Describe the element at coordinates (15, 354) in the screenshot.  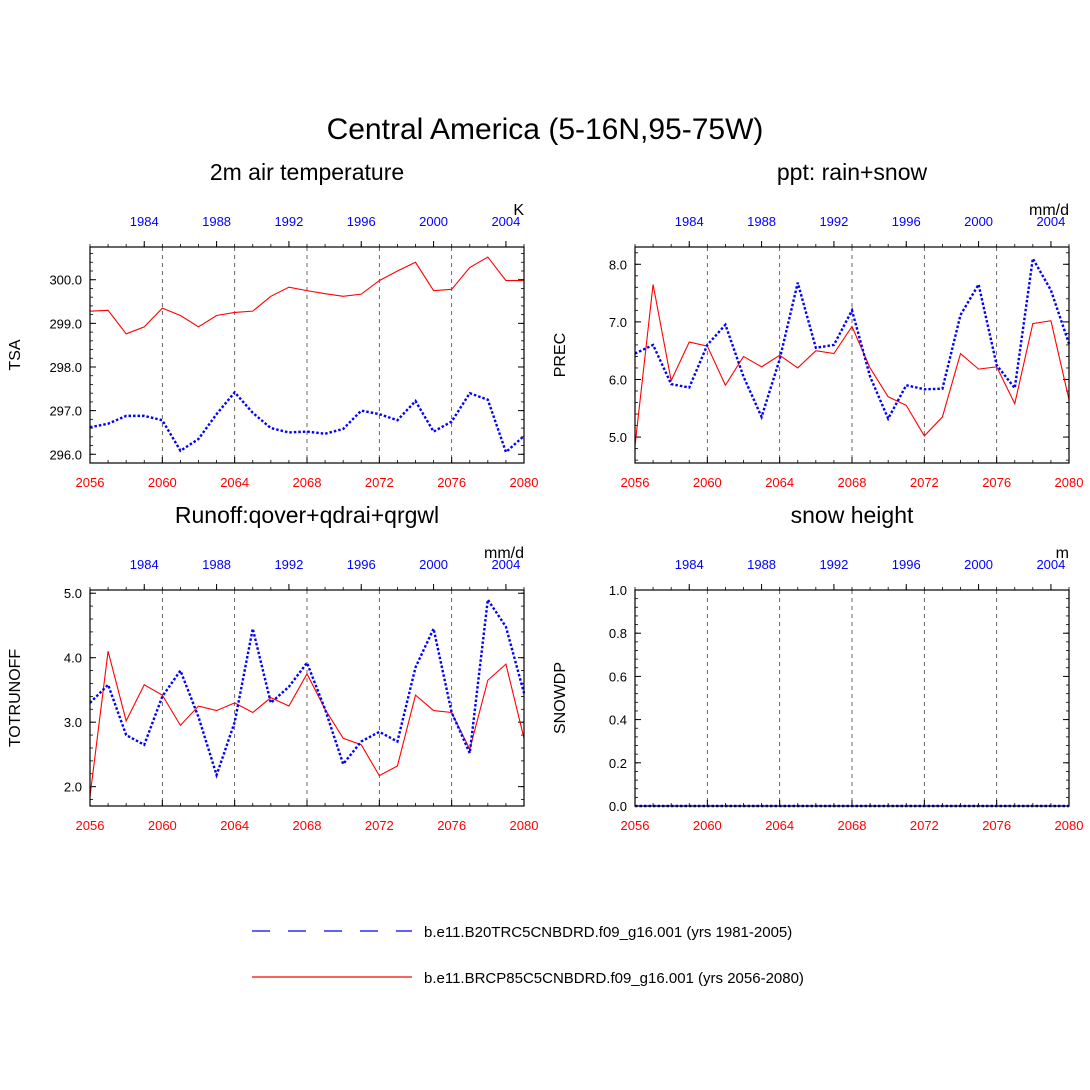
I see `y-axis-label: TSA` at that location.